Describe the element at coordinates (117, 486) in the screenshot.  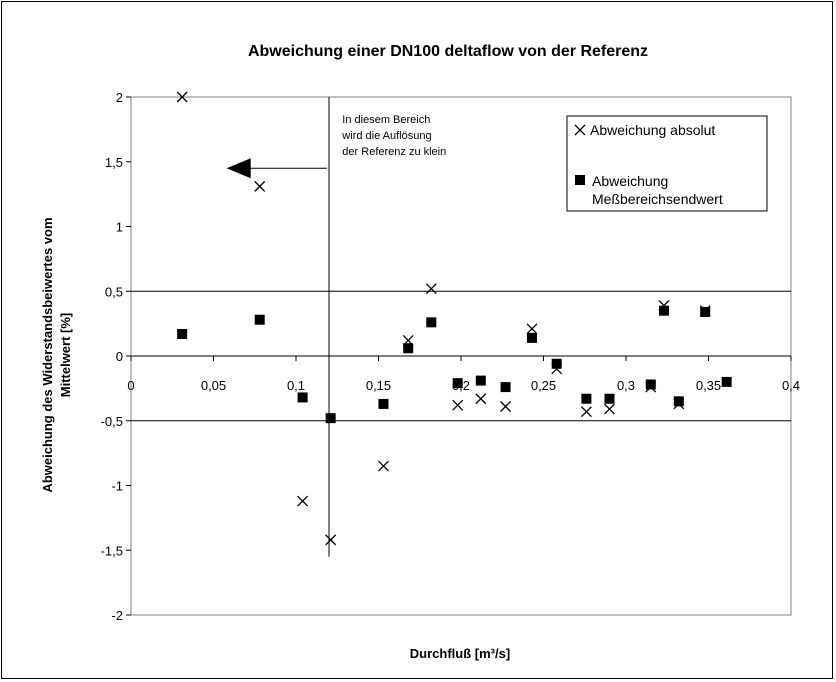
I see `y-tick-label: -1` at that location.